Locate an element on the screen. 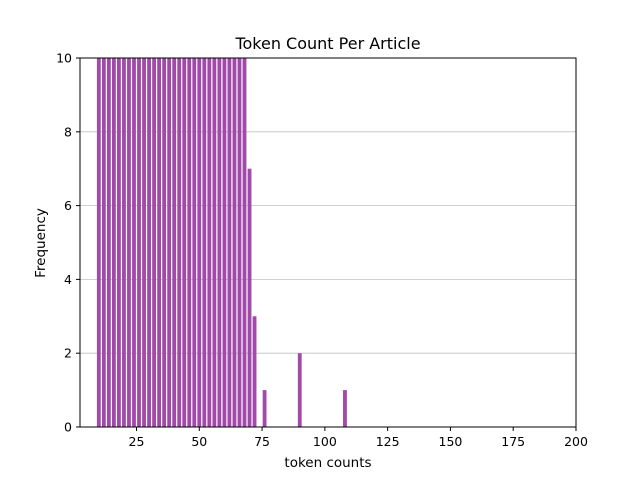 This screenshot has width=640, height=480. y-tick-label-2: 4 is located at coordinates (68, 279).